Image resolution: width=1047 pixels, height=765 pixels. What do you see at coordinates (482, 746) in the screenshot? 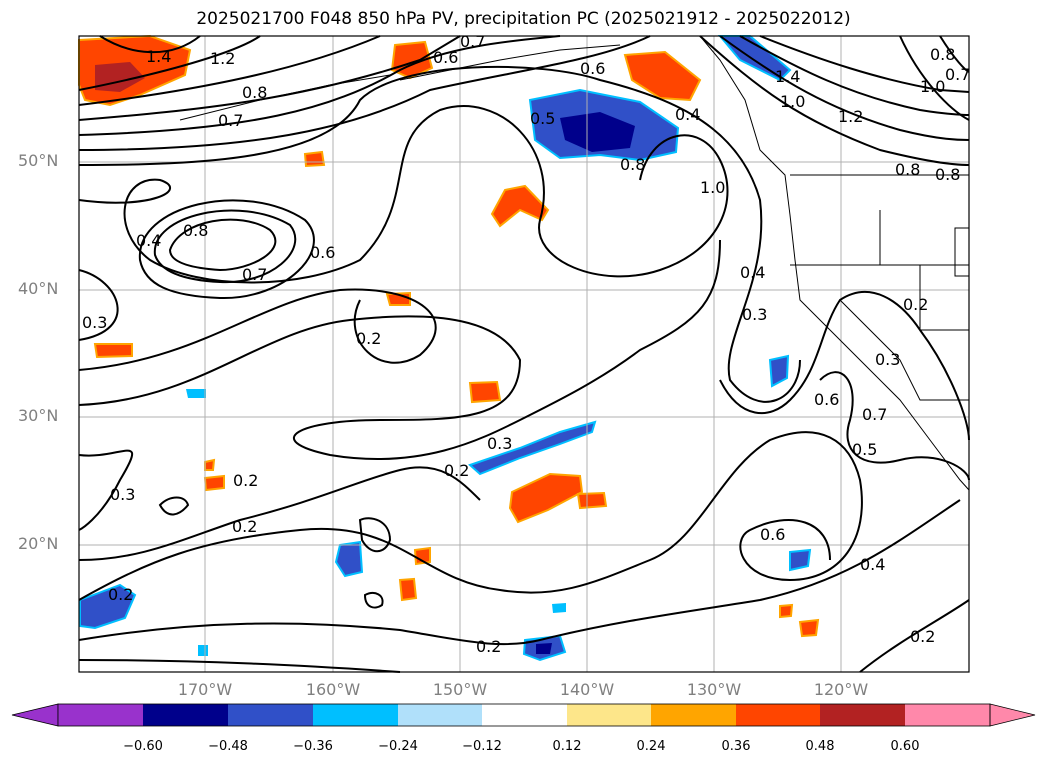
I see `colorbar-tick-label: −0.12` at bounding box center [482, 746].